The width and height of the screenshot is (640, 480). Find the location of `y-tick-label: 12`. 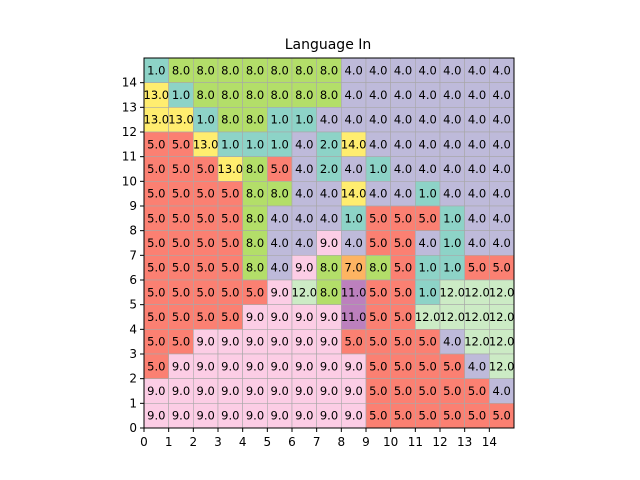

y-tick-label: 12 is located at coordinates (129, 132).